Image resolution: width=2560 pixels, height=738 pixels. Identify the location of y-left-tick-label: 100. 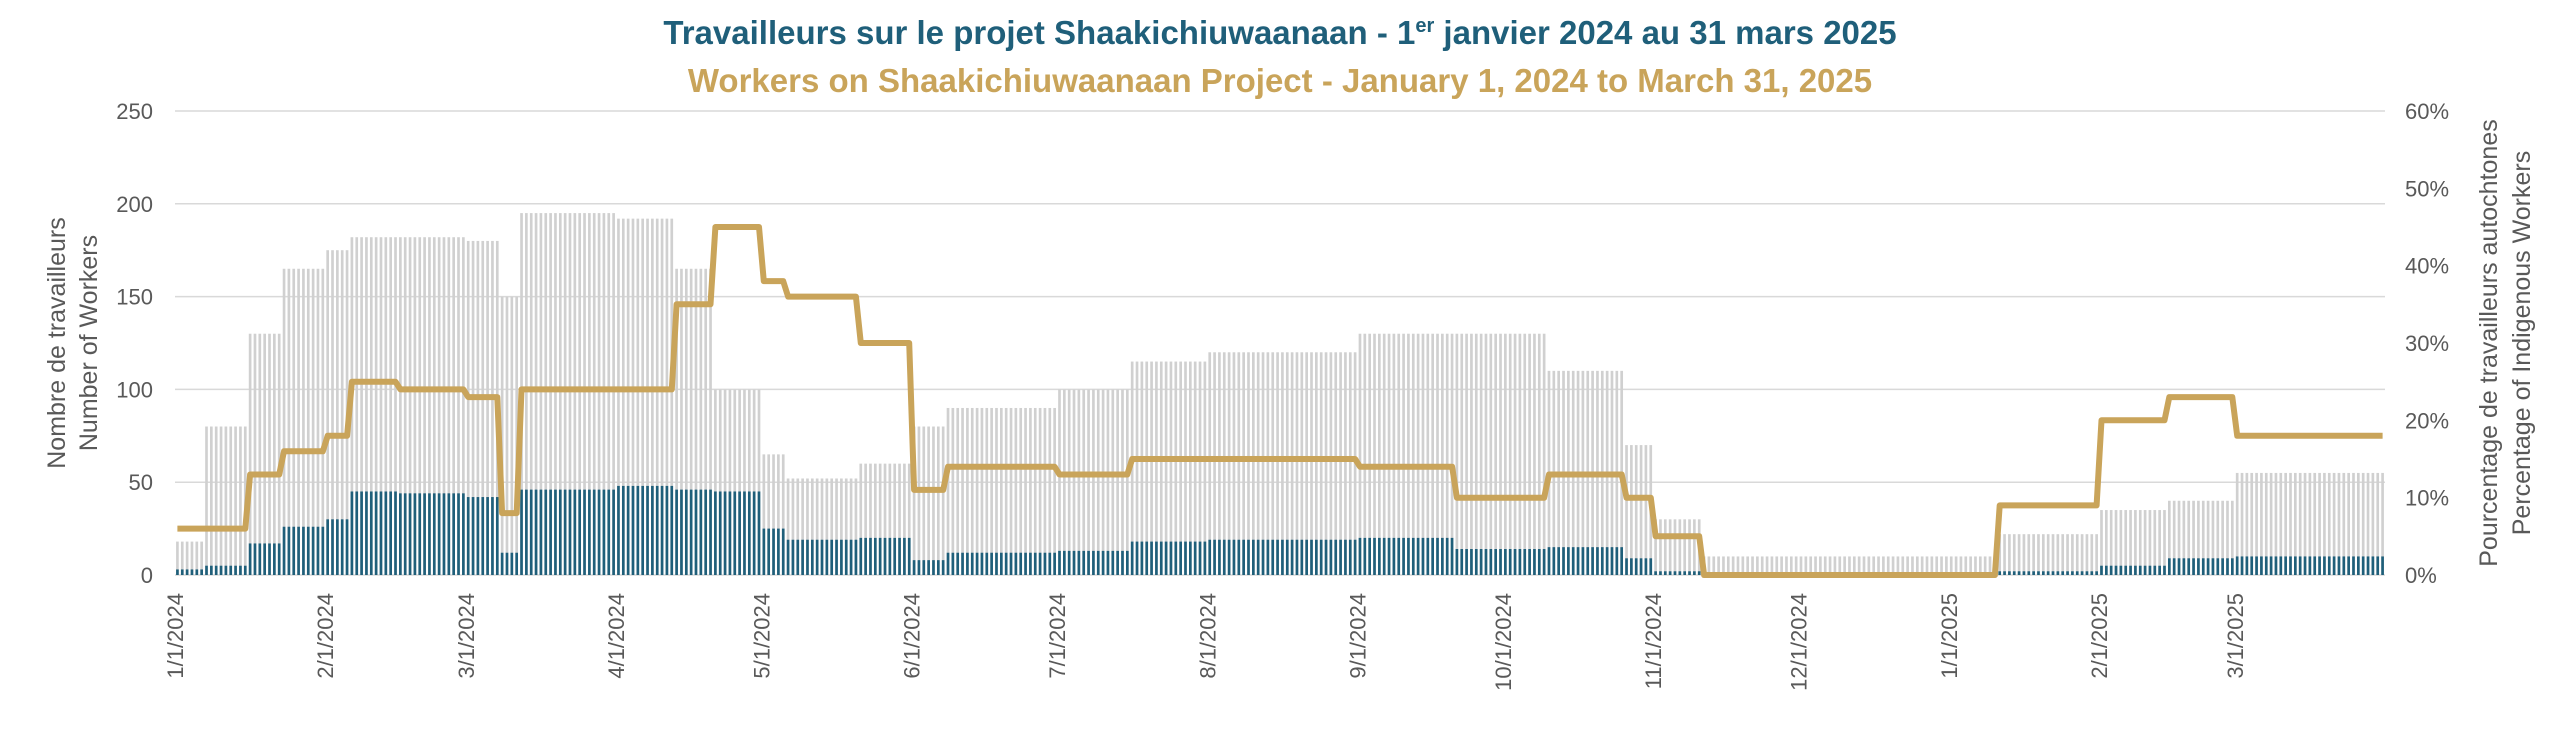
(134, 389).